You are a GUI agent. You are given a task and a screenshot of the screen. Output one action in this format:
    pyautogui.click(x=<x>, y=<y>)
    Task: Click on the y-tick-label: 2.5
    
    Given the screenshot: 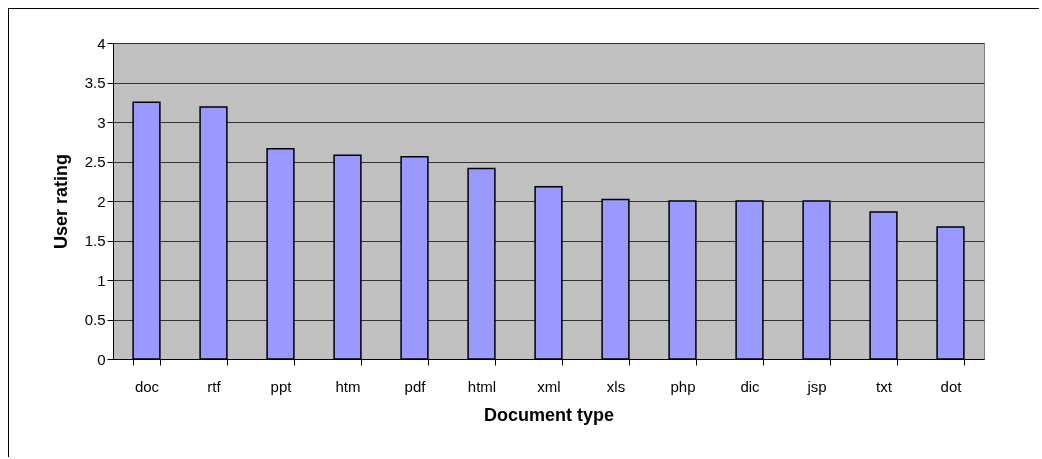 What is the action you would take?
    pyautogui.click(x=95, y=161)
    